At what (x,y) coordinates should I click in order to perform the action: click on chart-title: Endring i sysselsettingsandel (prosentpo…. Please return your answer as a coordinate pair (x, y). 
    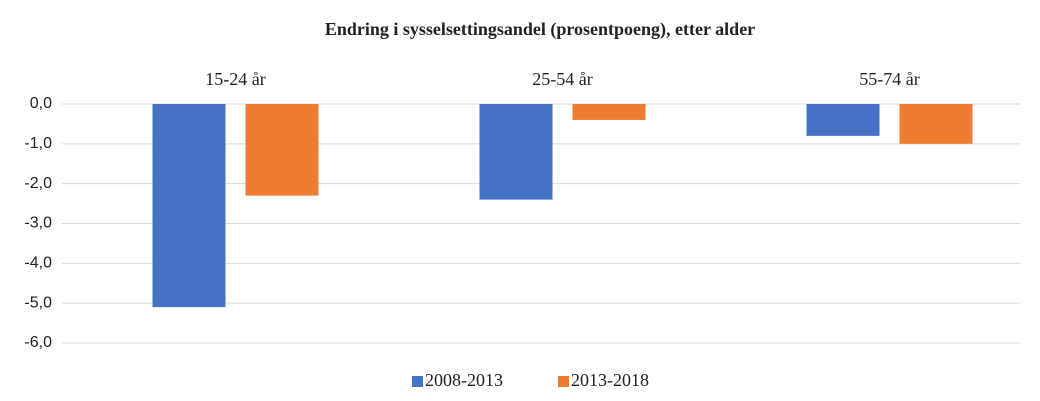
    Looking at the image, I should click on (540, 29).